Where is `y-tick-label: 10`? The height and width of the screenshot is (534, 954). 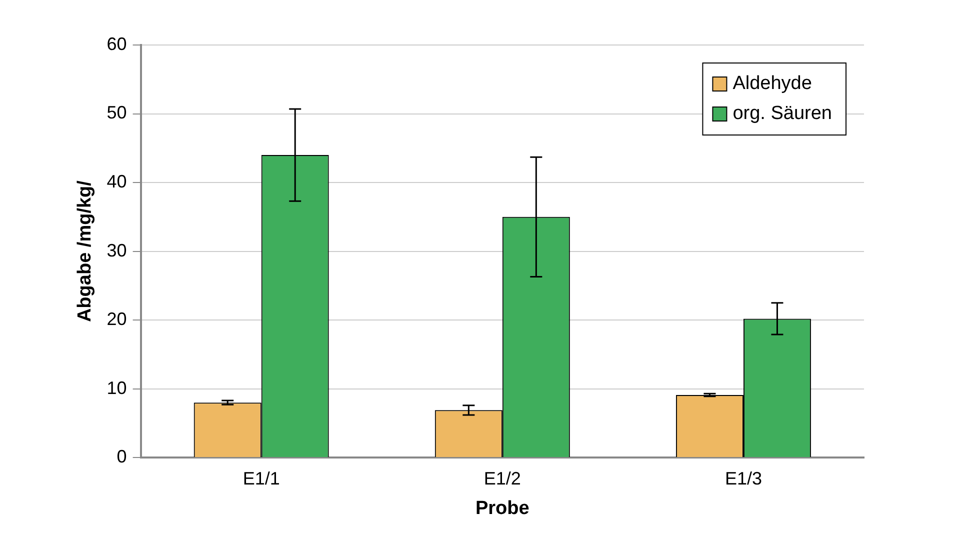
y-tick-label: 10 is located at coordinates (116, 388).